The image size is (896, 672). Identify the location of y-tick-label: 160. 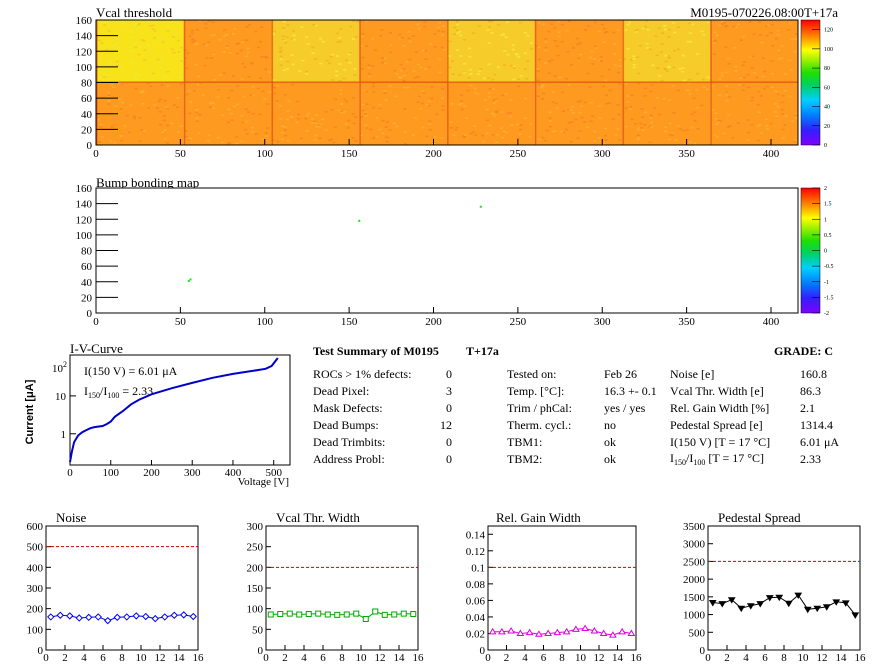
(84, 21).